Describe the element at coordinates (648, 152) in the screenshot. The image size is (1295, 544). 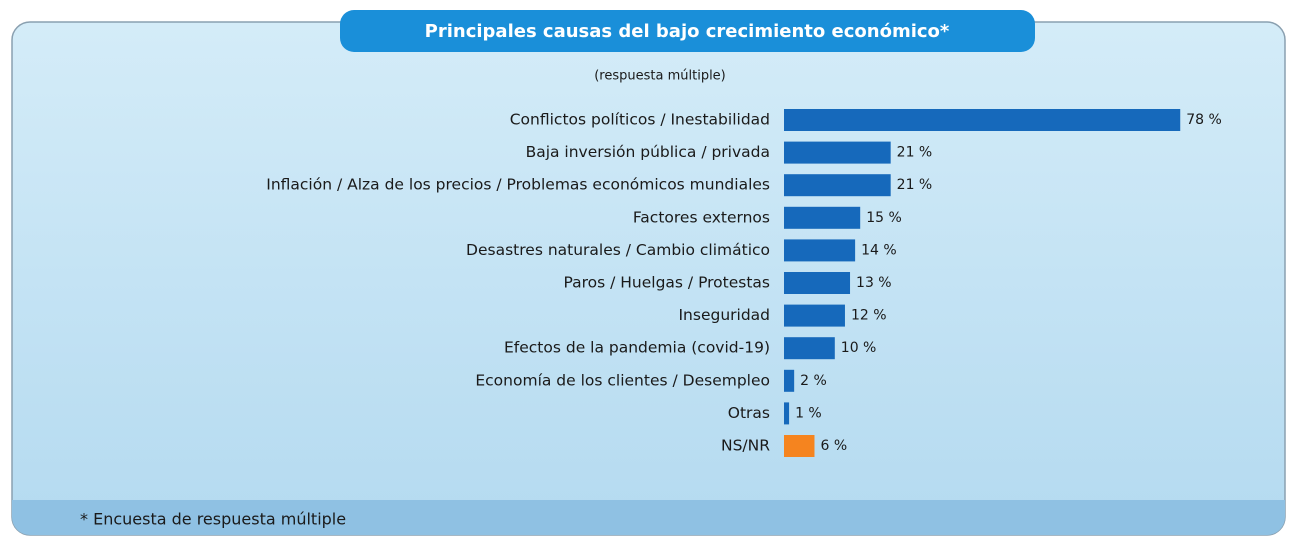
I see `category-label: Baja inversión pública / privada` at that location.